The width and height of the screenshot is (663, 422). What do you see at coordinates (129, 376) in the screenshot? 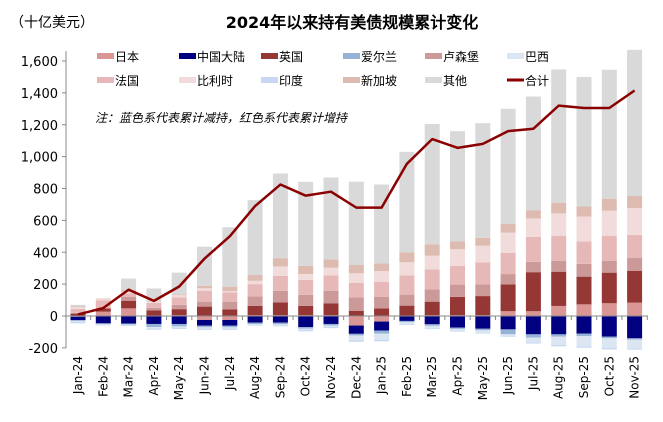
I see `x-tick-label: Mar-24` at bounding box center [129, 376].